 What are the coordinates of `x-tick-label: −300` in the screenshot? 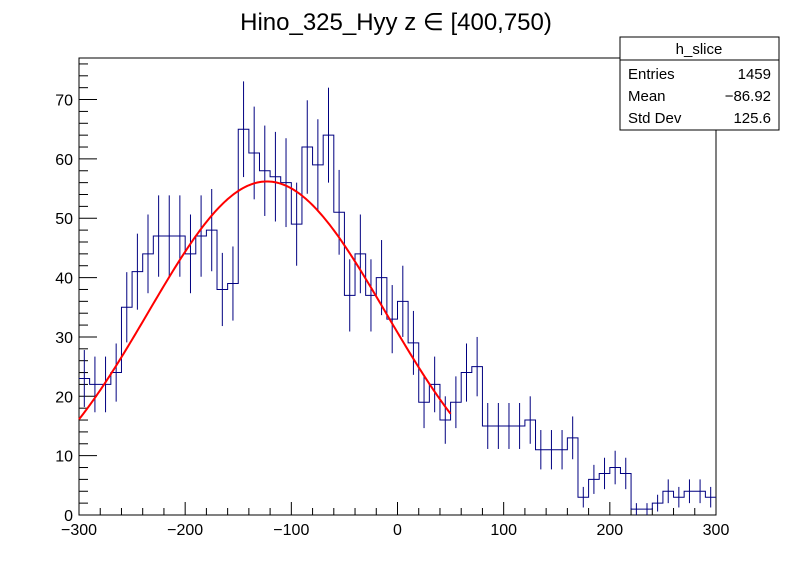 It's located at (79, 530).